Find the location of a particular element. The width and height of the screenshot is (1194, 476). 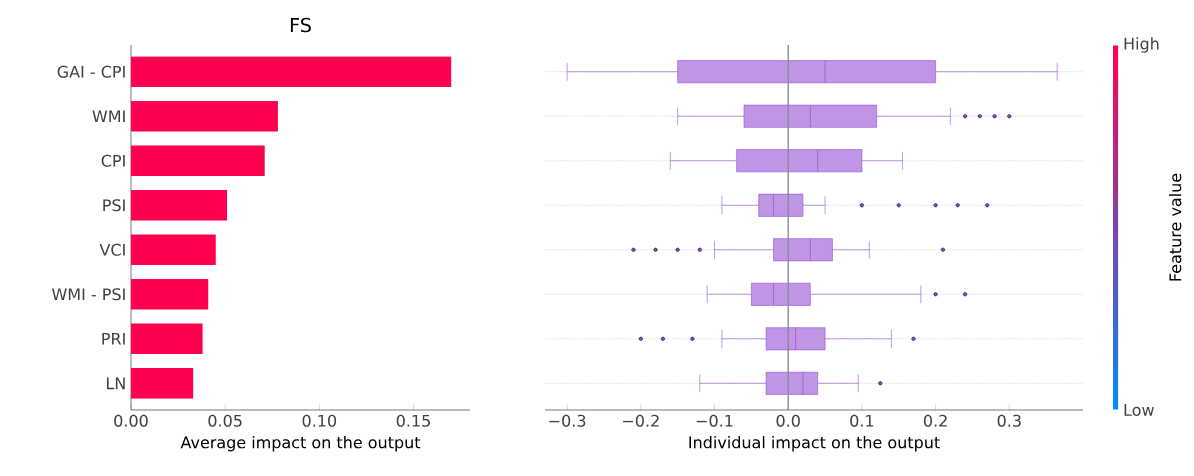

y-tick-label: CPI is located at coordinates (113, 160).